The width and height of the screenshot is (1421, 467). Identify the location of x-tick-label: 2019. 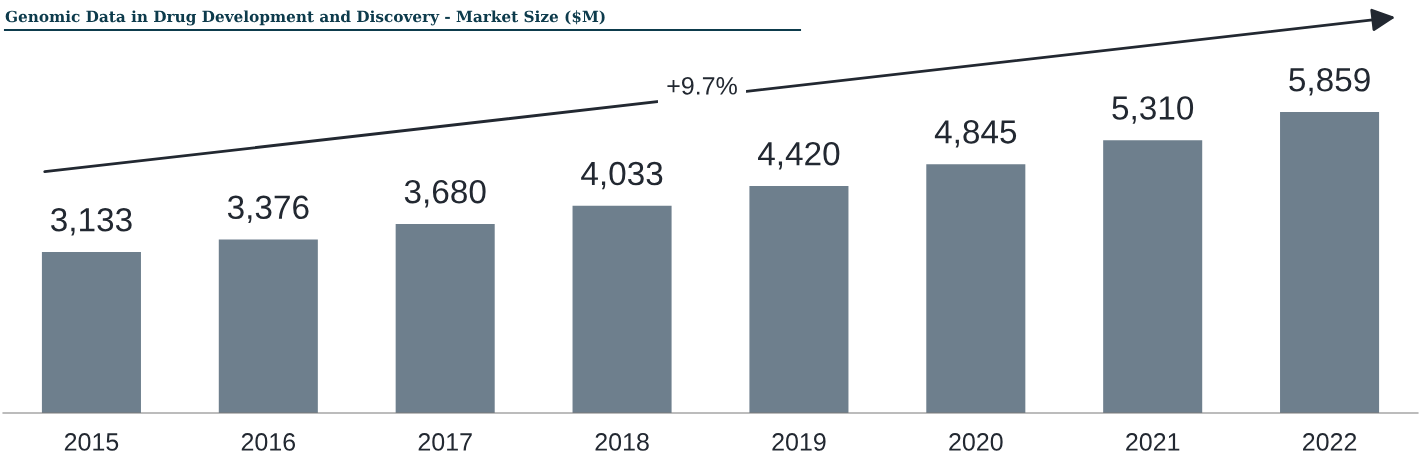
(799, 442).